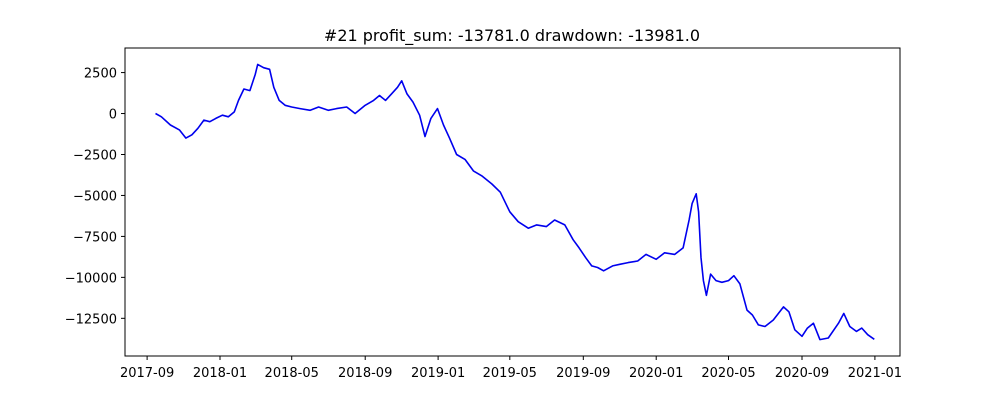 The width and height of the screenshot is (1000, 400). I want to click on y-tick-label: −2500, so click(95, 155).